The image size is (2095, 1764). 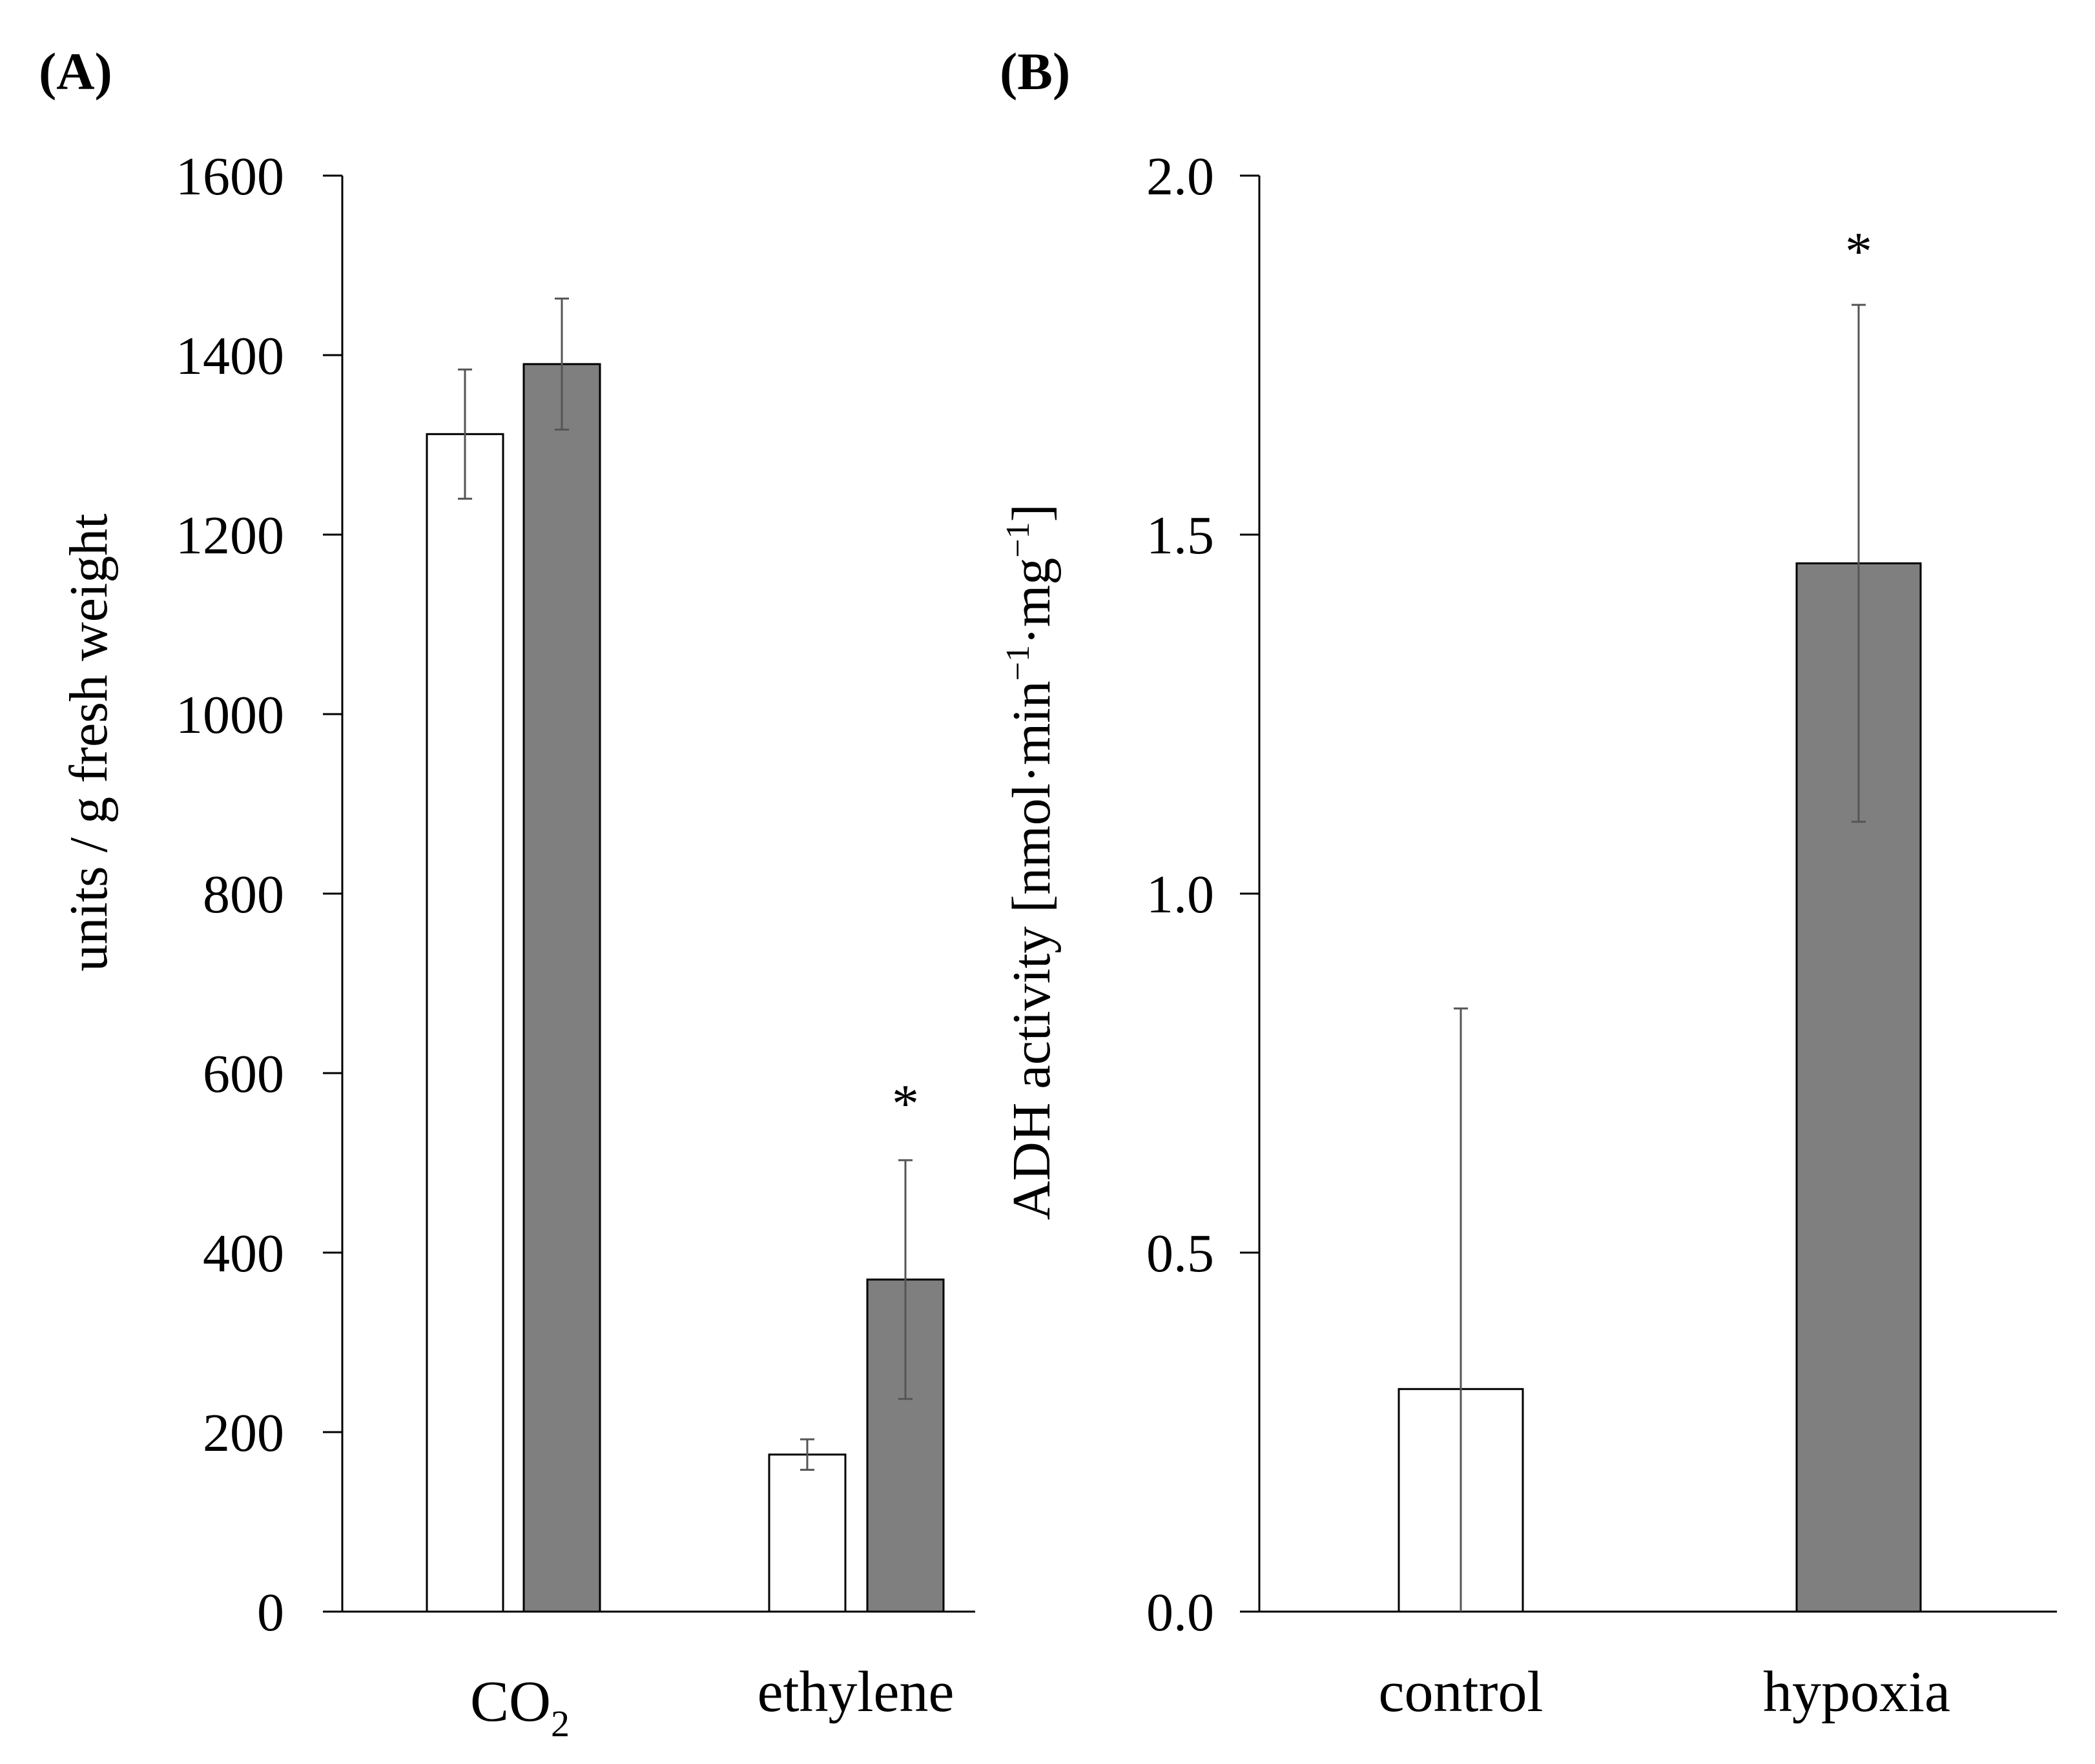 I want to click on panel-b-category-label-hypoxia: hypoxia, so click(x=1856, y=1692).